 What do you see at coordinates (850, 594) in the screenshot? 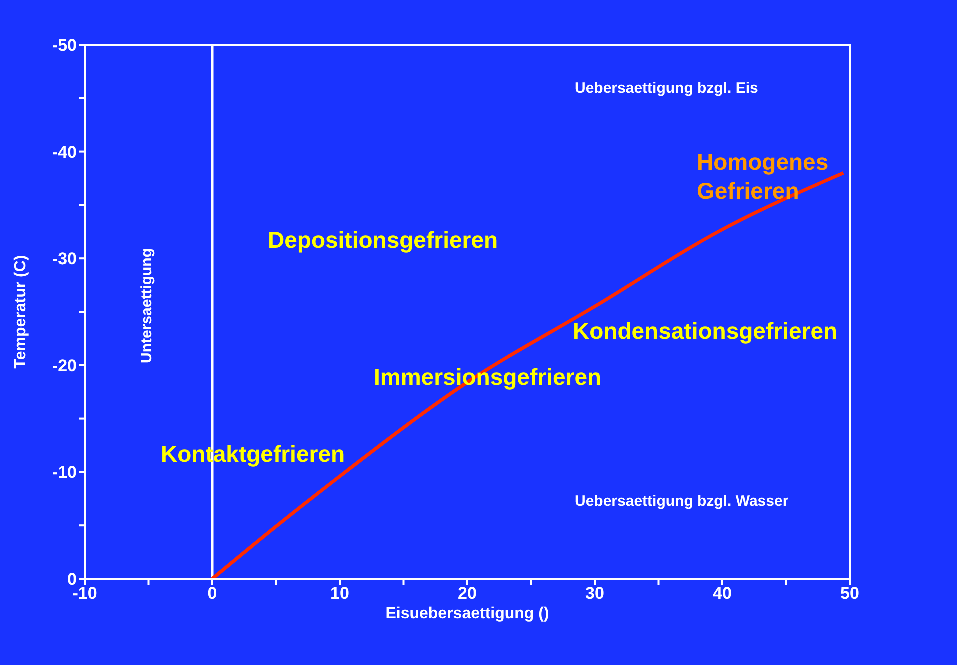
I see `x-tick-label: 50` at bounding box center [850, 594].